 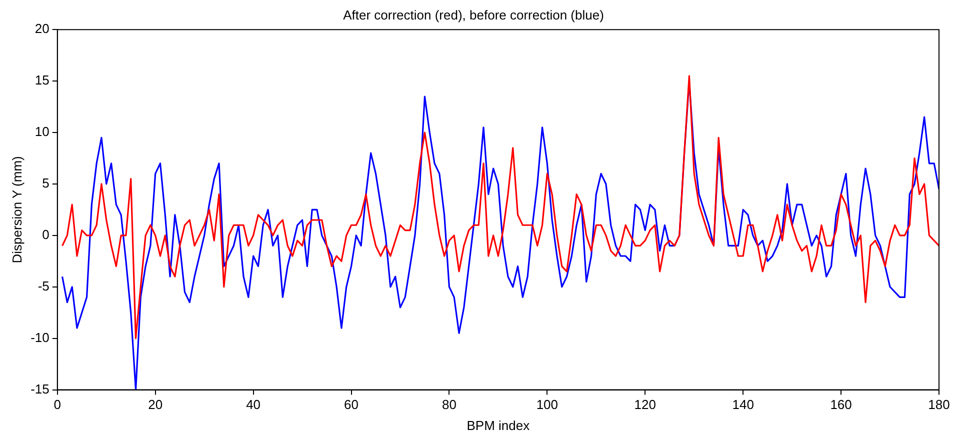 What do you see at coordinates (253, 404) in the screenshot?
I see `x-tick-label: 40` at bounding box center [253, 404].